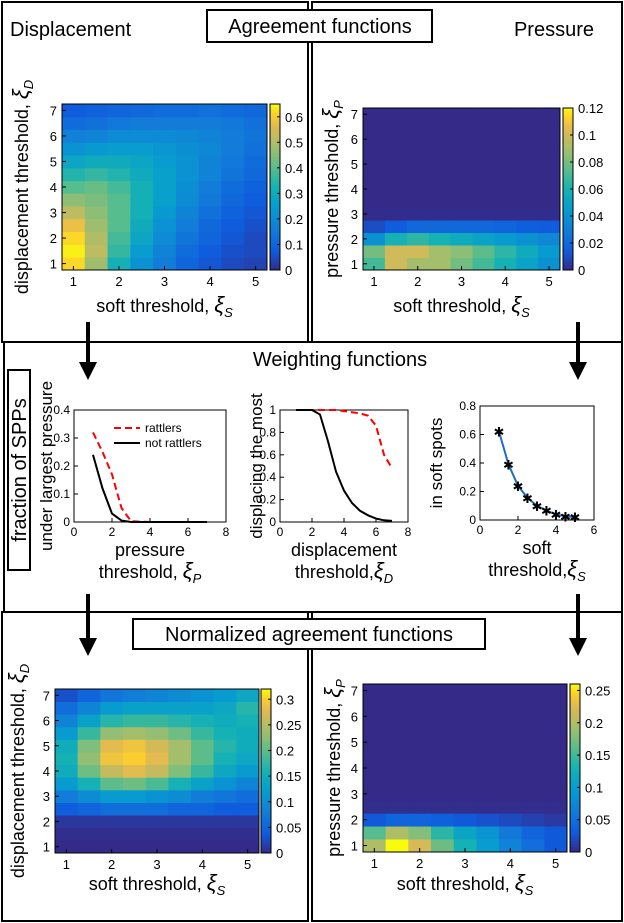 The image size is (624, 923). Describe the element at coordinates (354, 820) in the screenshot. I see `y-tick-label: 2` at that location.